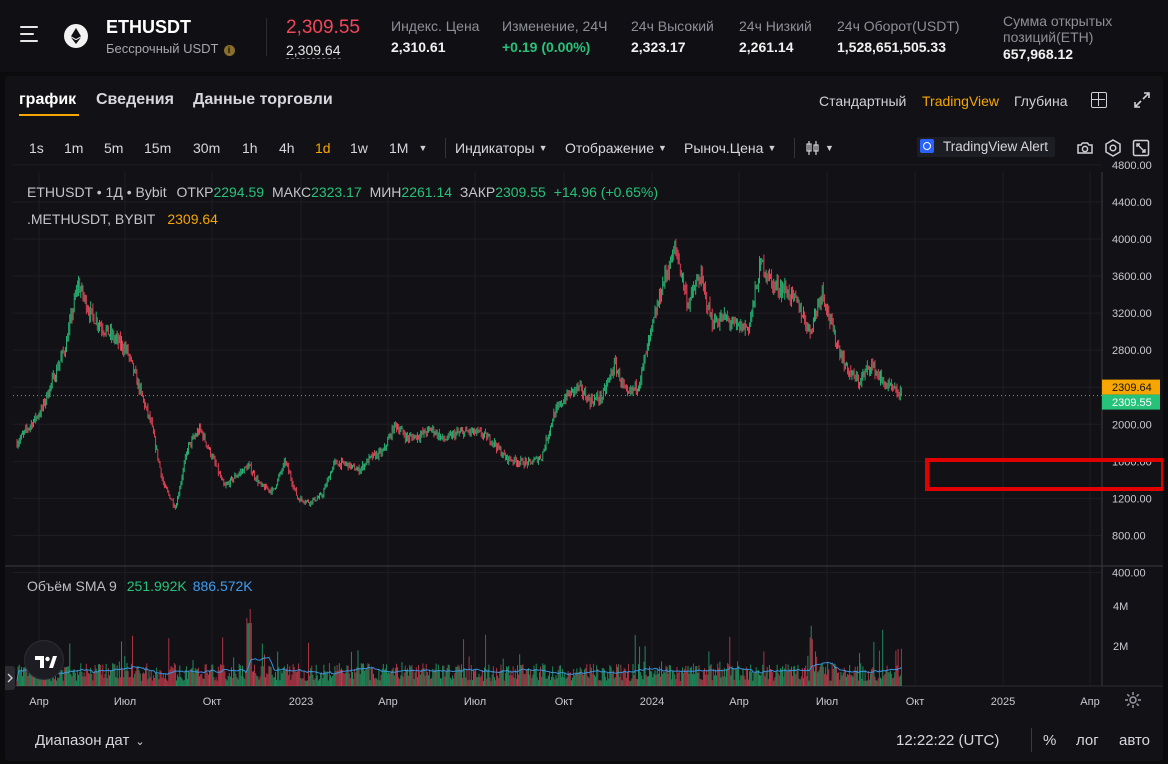 Image resolution: width=1168 pixels, height=764 pixels. Describe the element at coordinates (323, 148) in the screenshot. I see `interval-1d: 1d` at that location.